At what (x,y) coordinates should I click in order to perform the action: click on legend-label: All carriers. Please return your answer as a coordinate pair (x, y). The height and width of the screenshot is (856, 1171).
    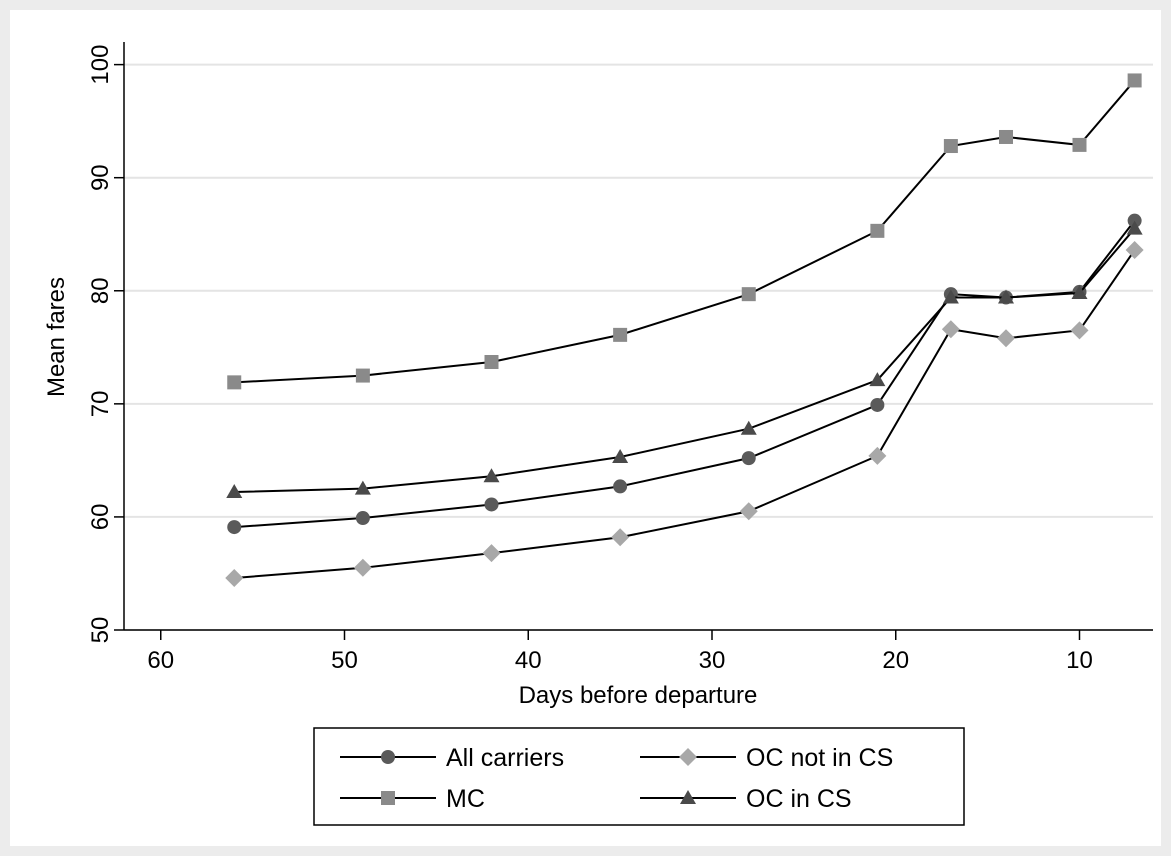
    Looking at the image, I should click on (505, 758).